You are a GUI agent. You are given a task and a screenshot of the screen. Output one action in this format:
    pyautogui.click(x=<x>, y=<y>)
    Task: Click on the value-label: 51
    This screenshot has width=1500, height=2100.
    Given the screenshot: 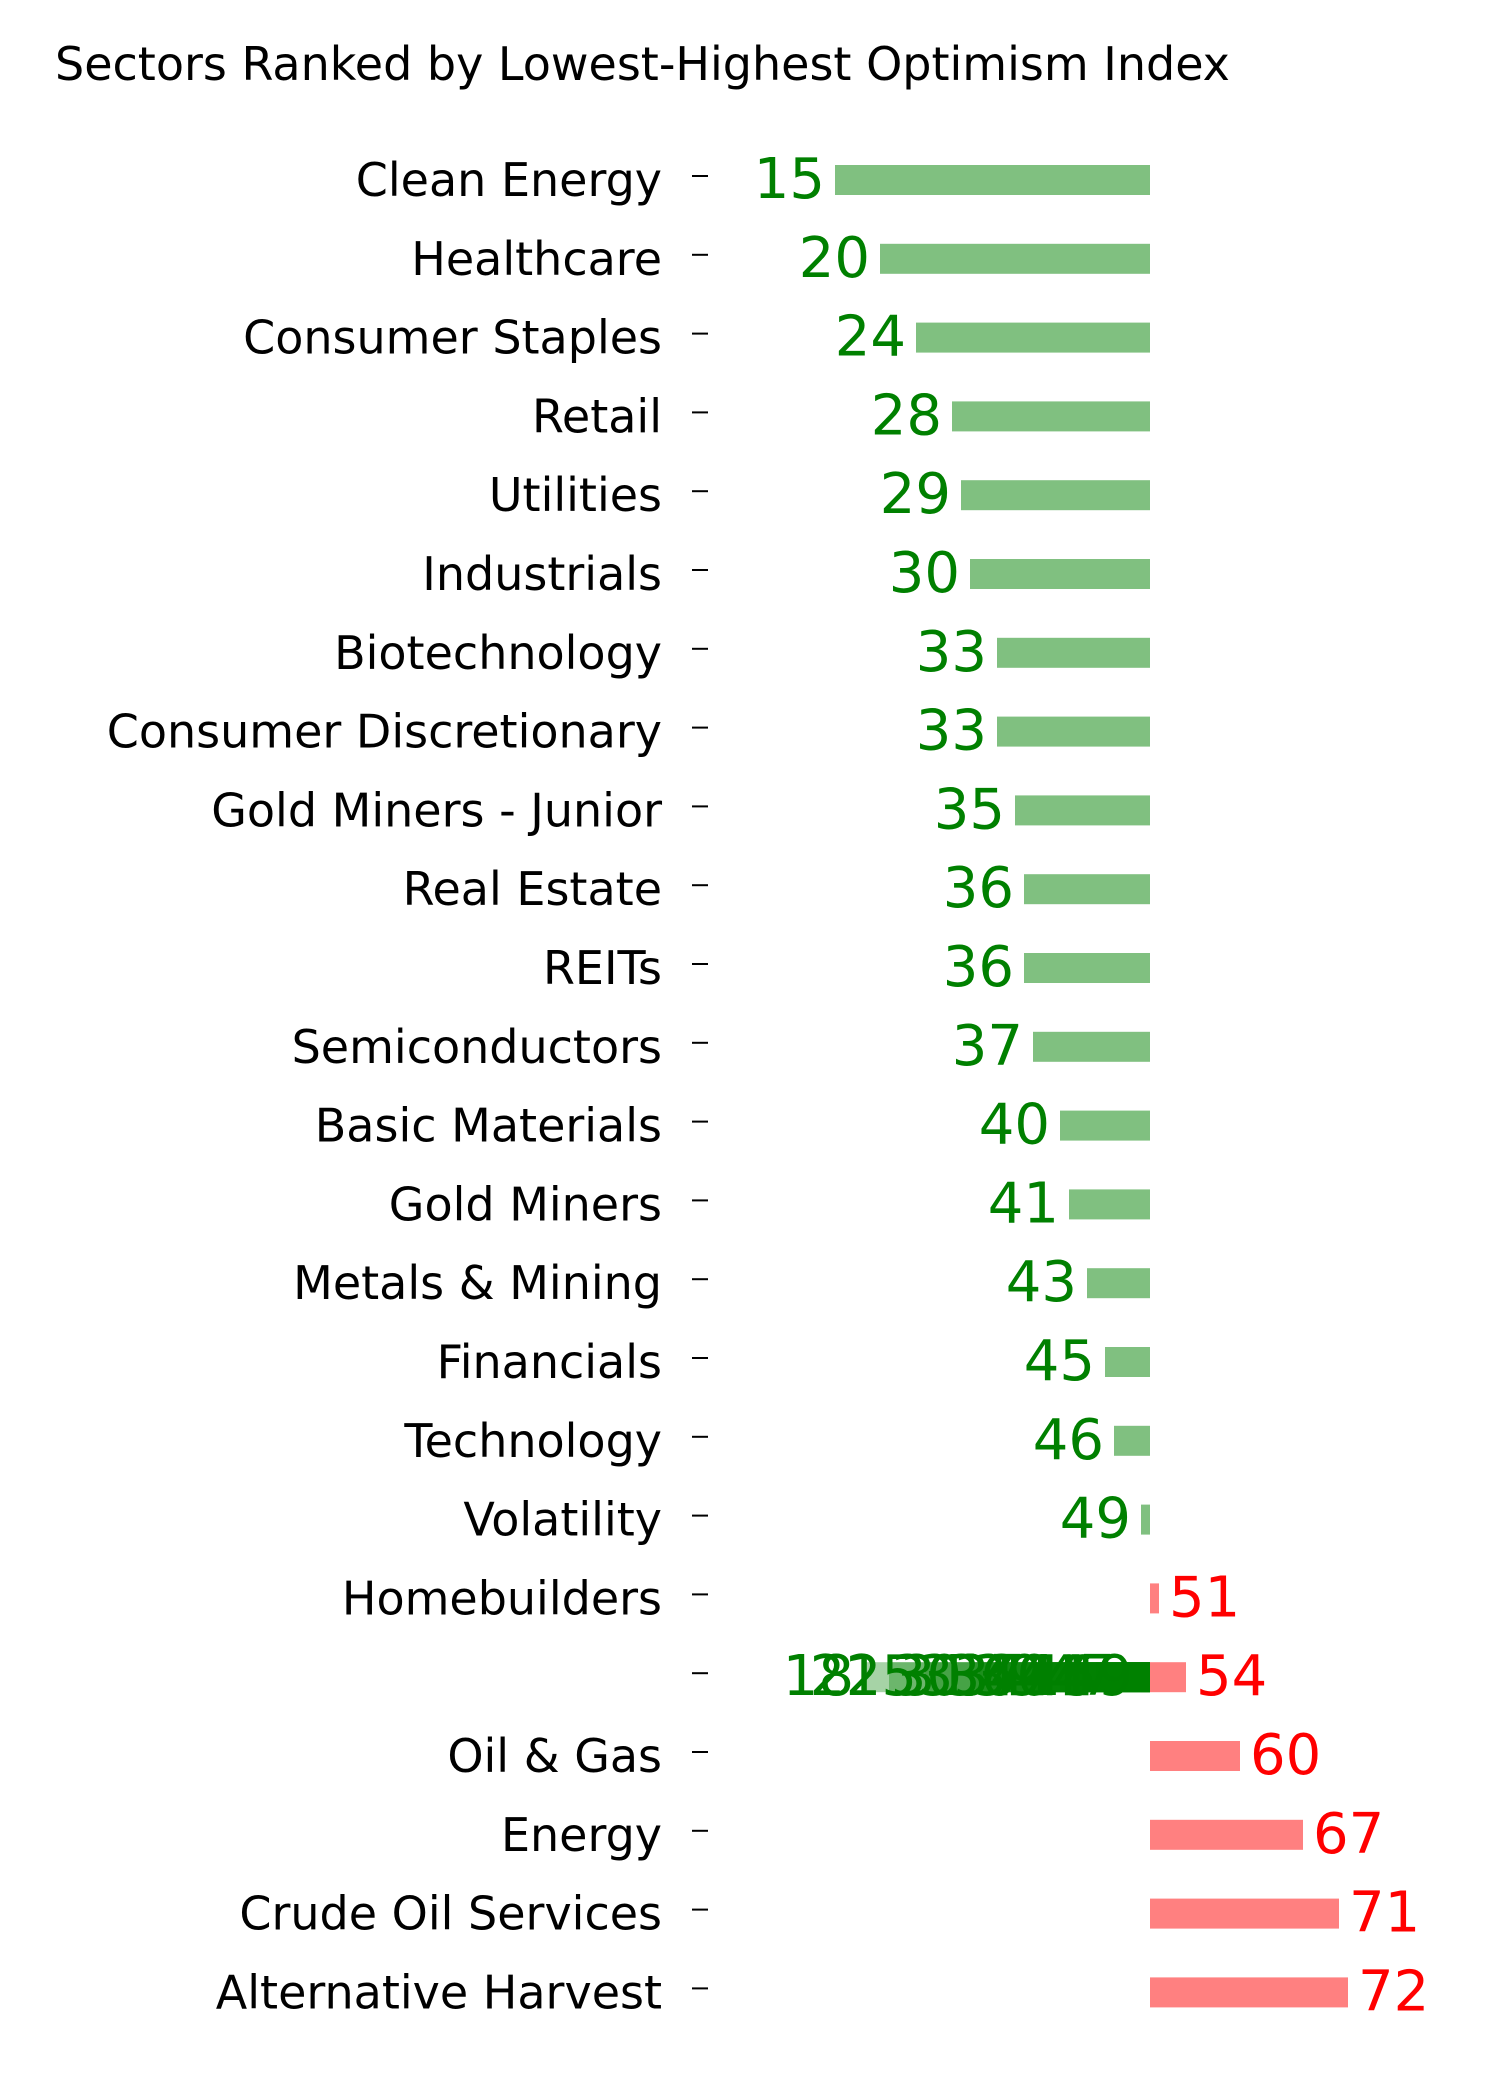 What is the action you would take?
    pyautogui.click(x=1204, y=1597)
    